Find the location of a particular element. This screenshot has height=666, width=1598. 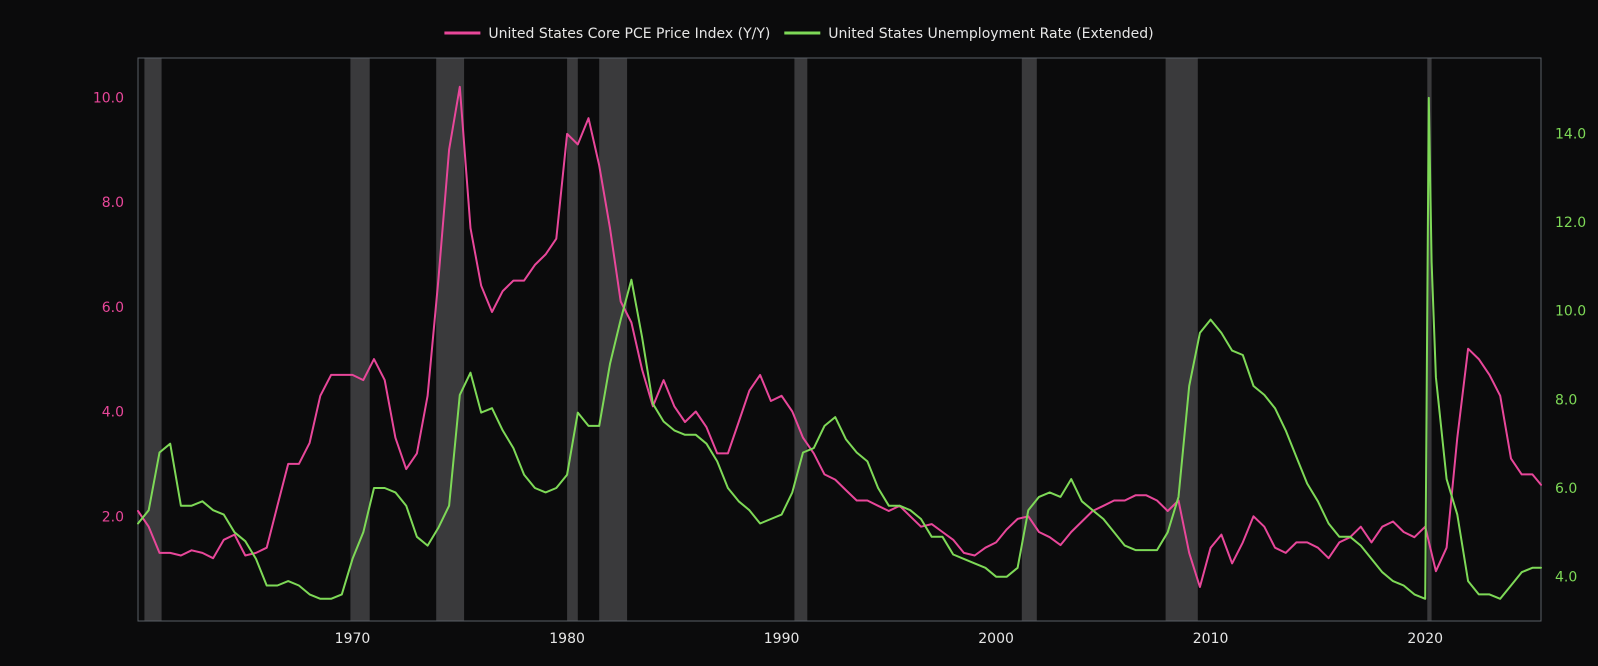

x-tick-label: 1970 is located at coordinates (353, 639).